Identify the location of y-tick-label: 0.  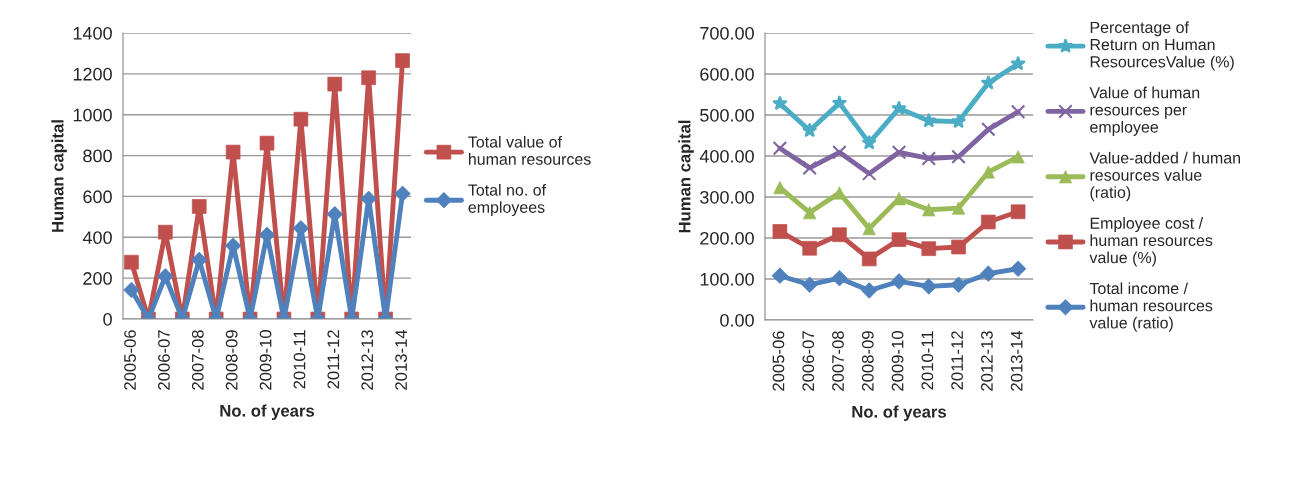
(107, 319).